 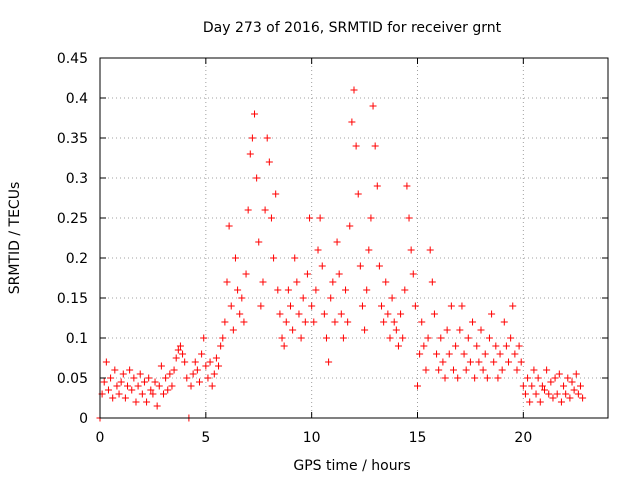 I want to click on y-axis-label: SRMTID / TECUs, so click(x=15, y=238).